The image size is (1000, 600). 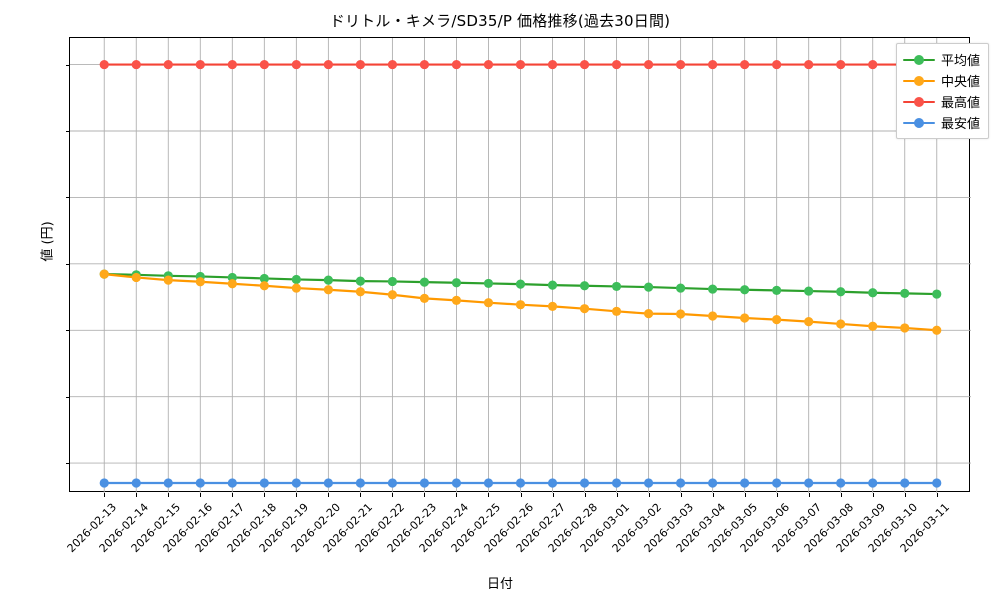 I want to click on legend-label: 中央値, so click(x=960, y=82).